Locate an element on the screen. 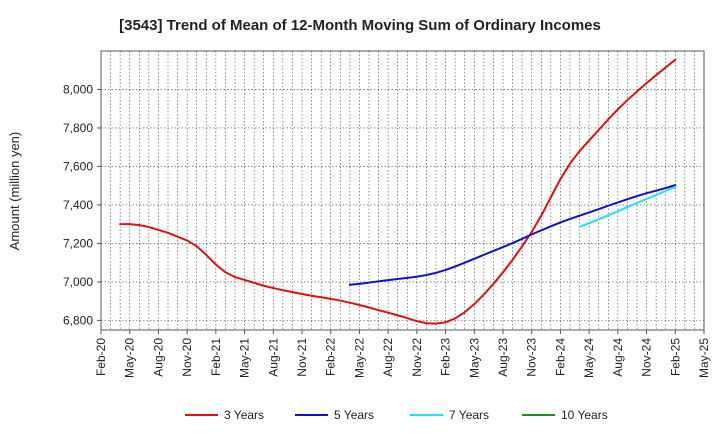 The image size is (720, 445). legend-label: 10 Years is located at coordinates (584, 415).